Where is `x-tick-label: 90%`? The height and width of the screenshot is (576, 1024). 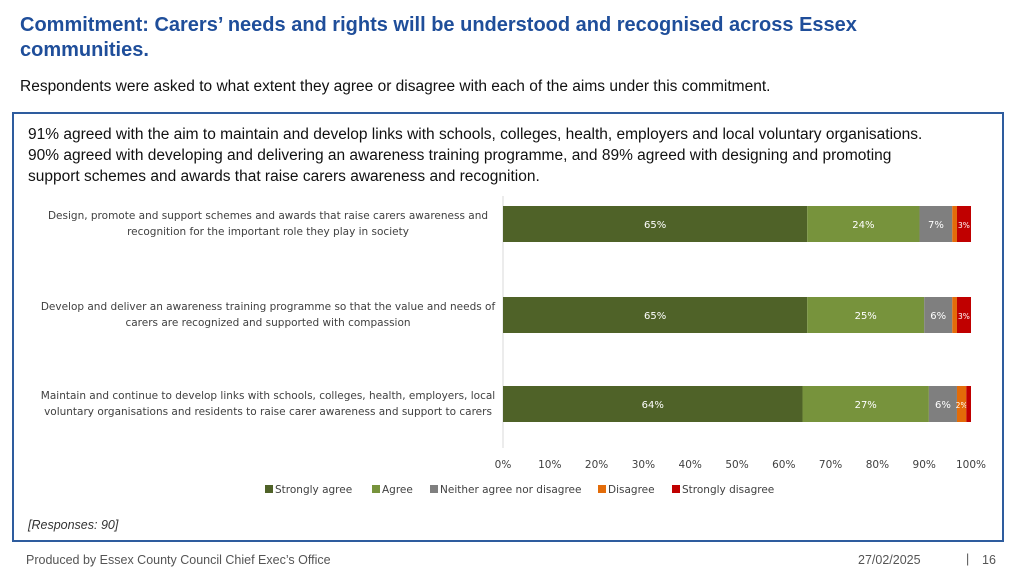
x-tick-label: 90% is located at coordinates (924, 465).